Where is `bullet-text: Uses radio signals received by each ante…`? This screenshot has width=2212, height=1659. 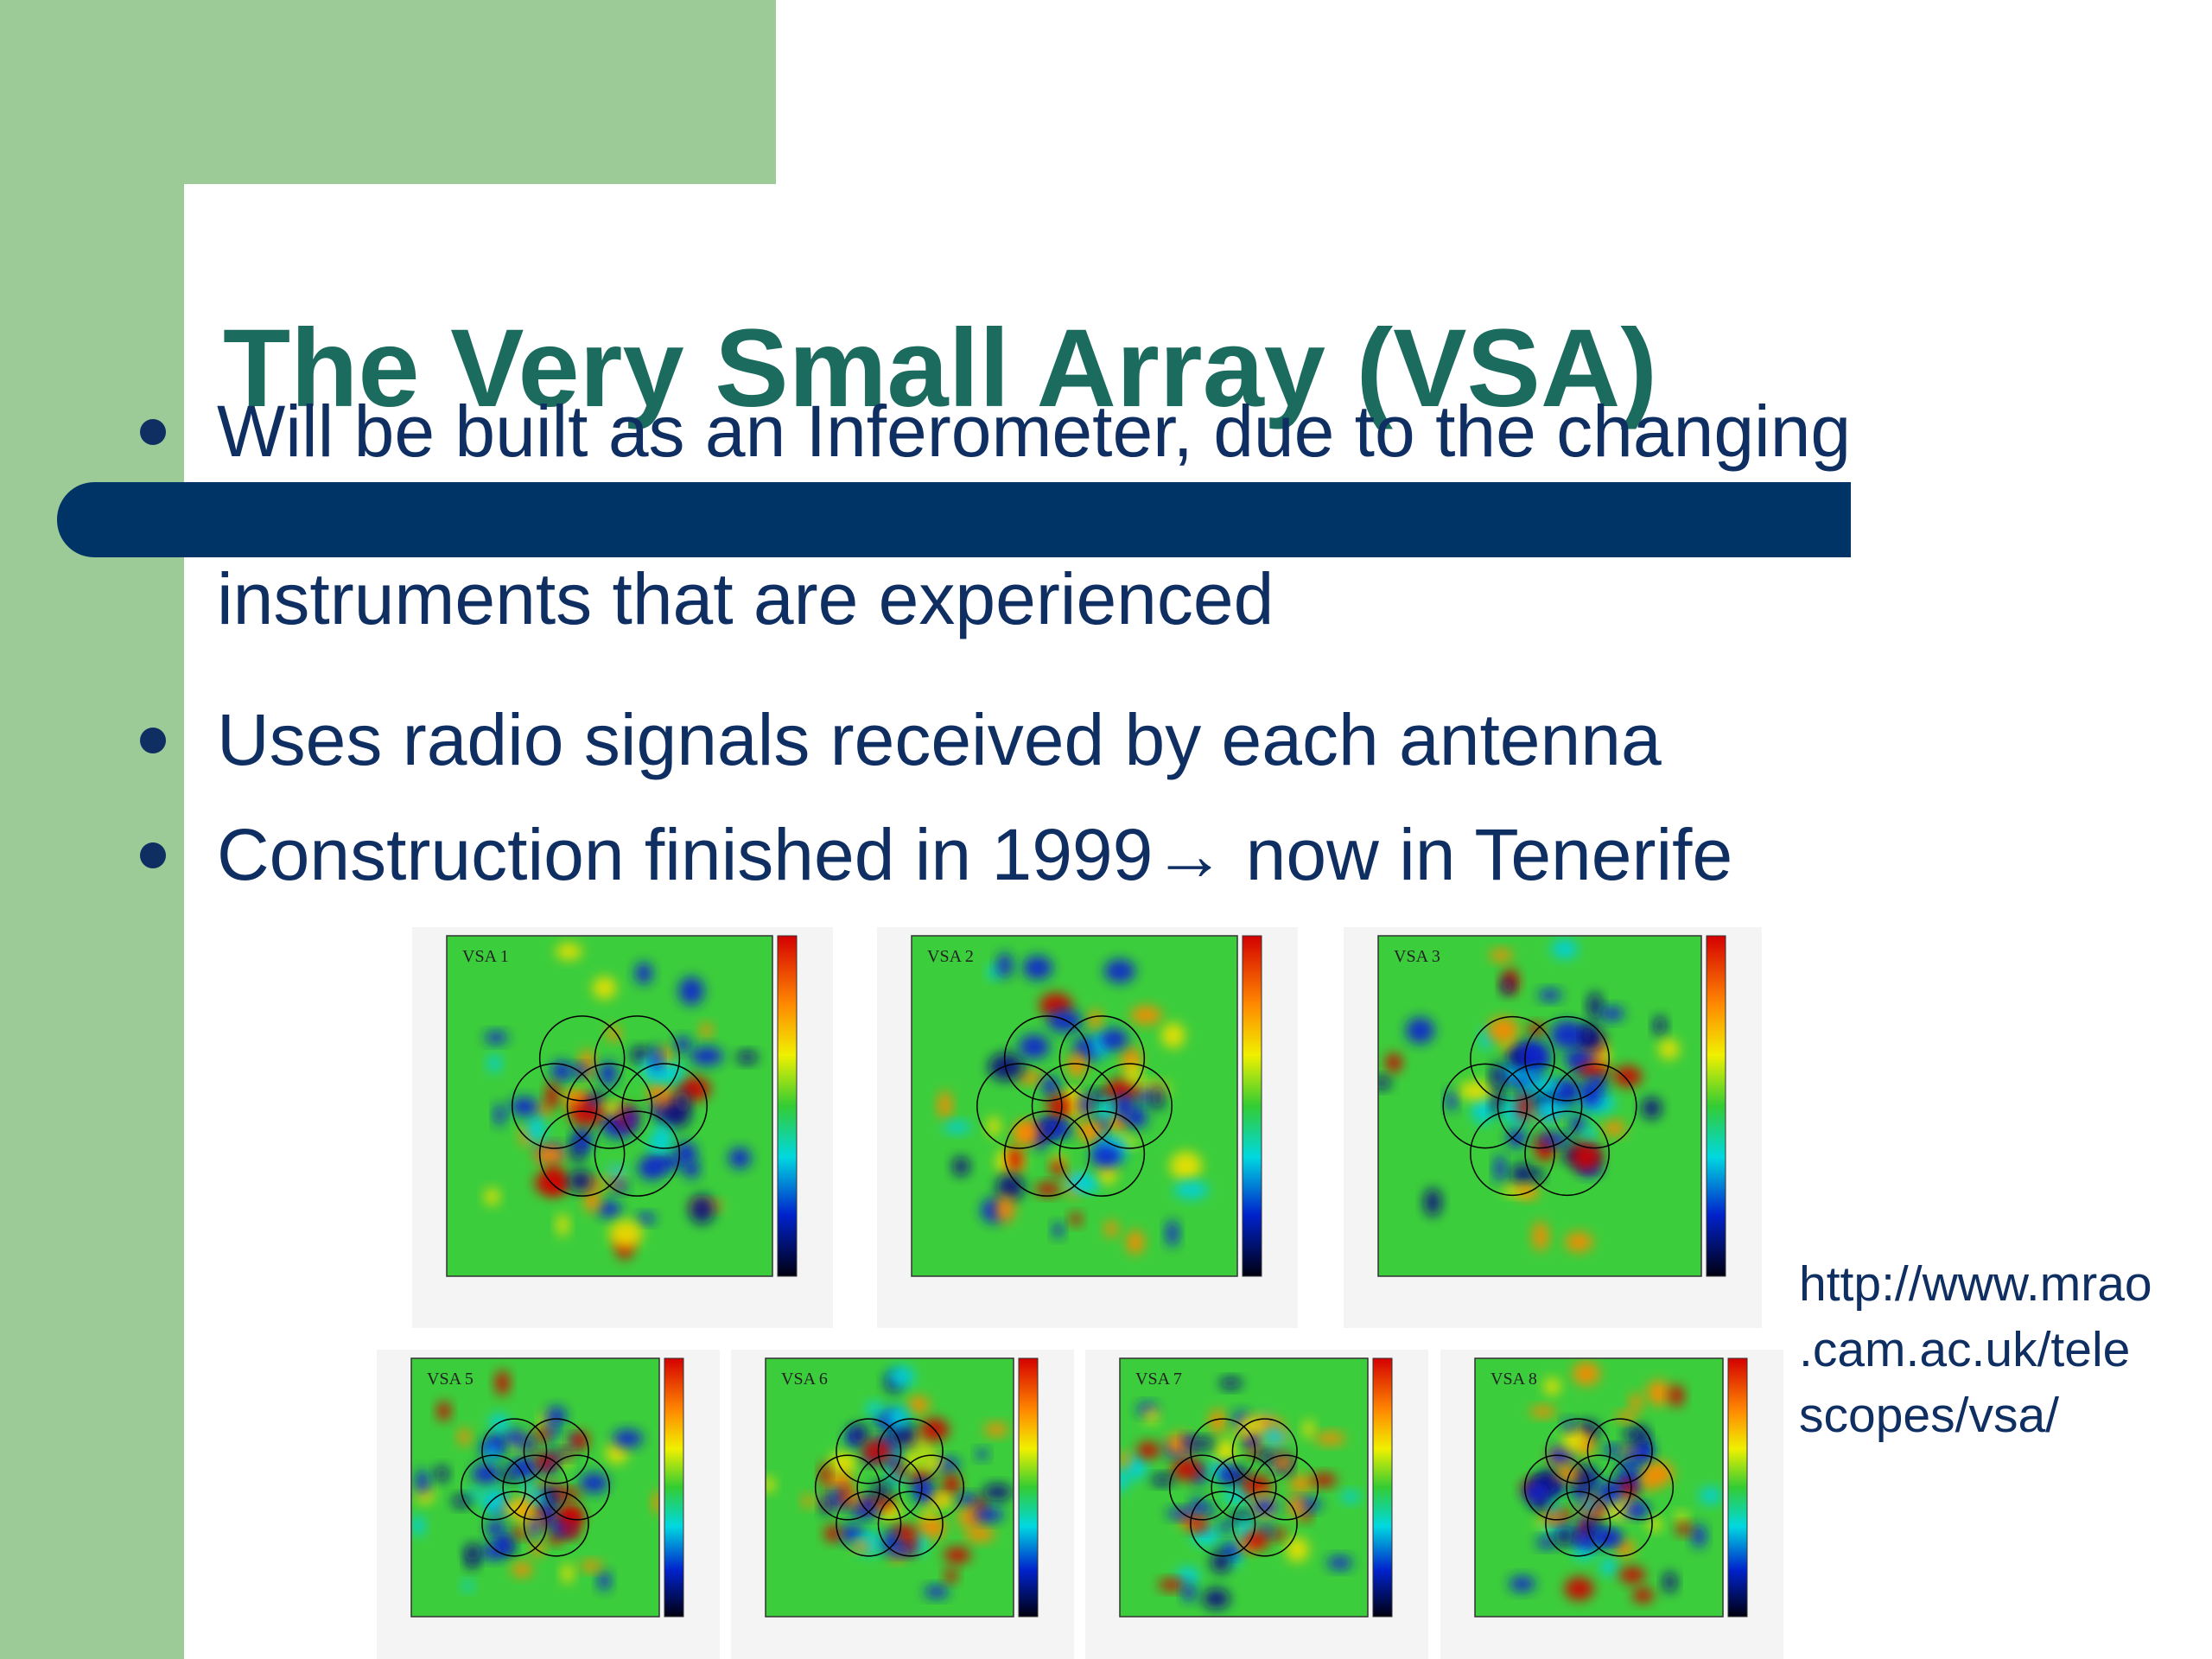 bullet-text: Uses radio signals received by each ante… is located at coordinates (940, 739).